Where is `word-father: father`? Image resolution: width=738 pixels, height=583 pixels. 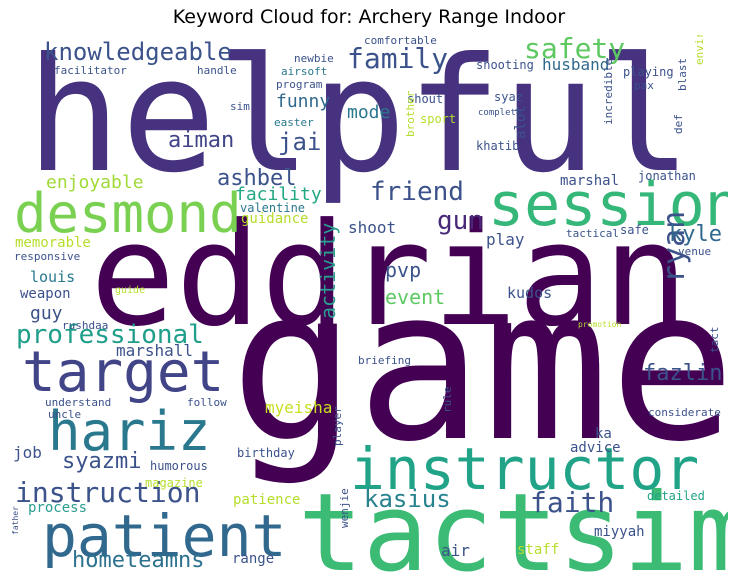
word-father: father is located at coordinates (15, 520).